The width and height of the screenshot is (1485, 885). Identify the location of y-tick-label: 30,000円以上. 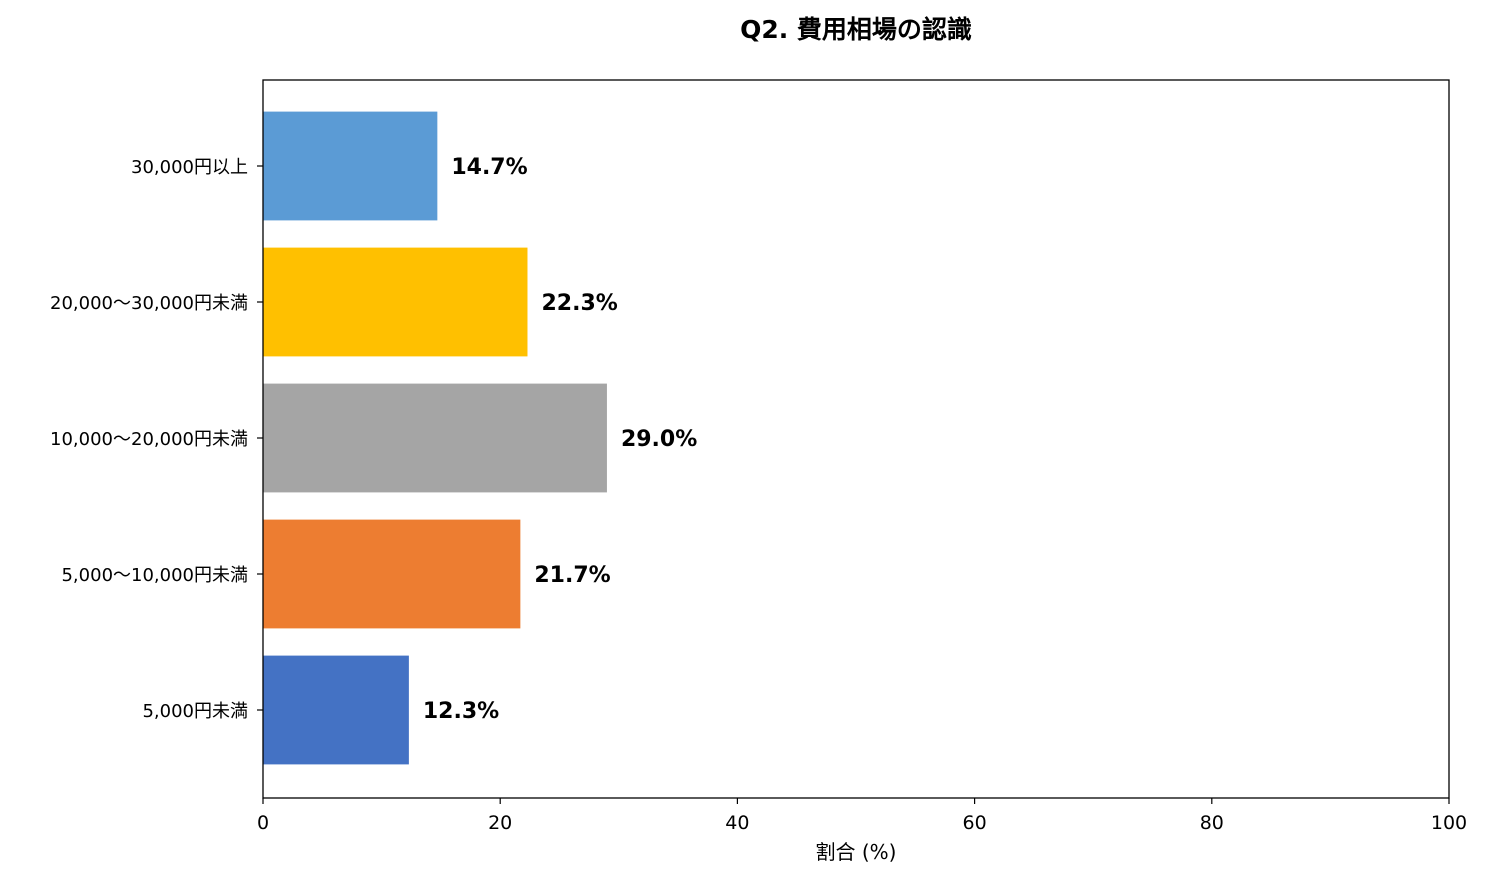
(189, 167).